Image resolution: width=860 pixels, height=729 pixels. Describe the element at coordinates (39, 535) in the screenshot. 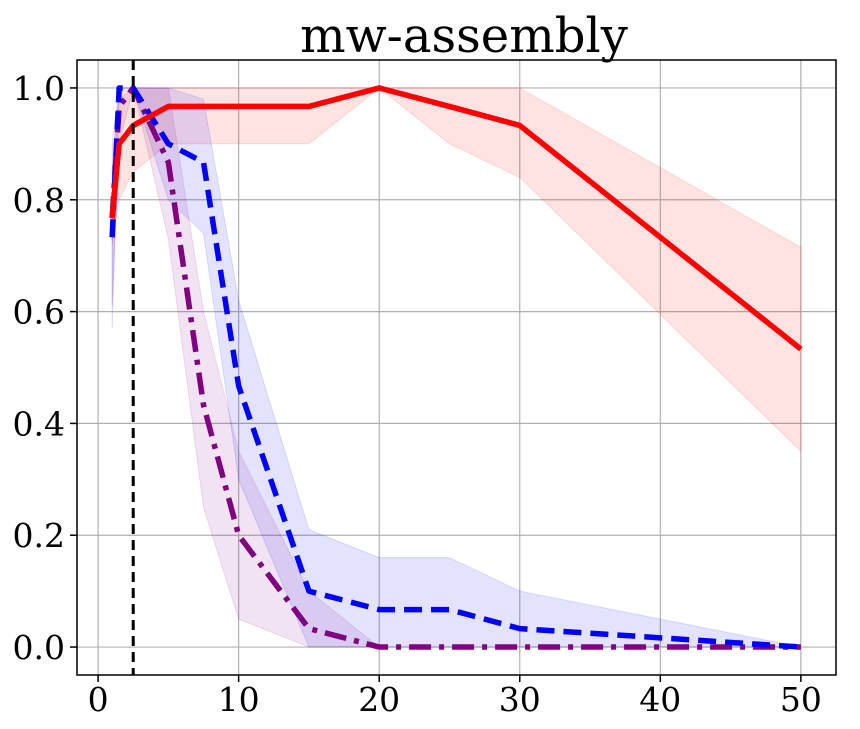

I see `y-tick-label-1: 0.2` at that location.